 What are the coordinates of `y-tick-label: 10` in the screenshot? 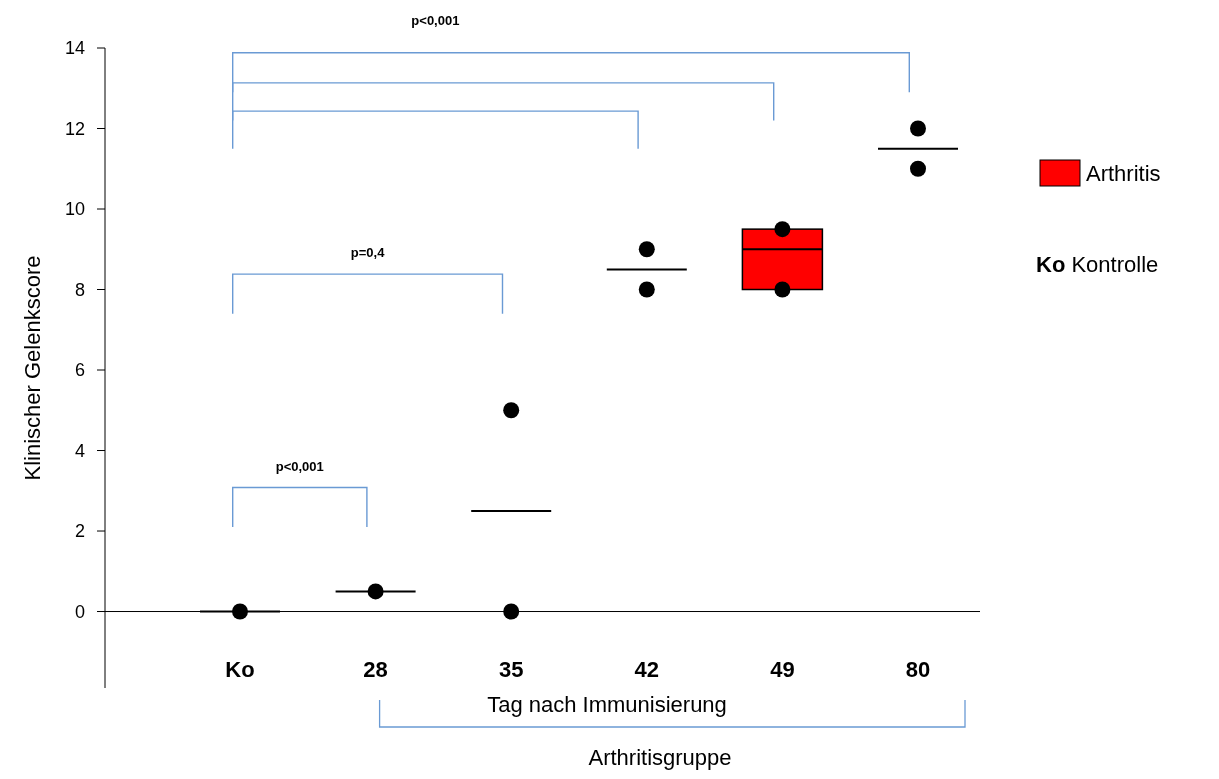 It's located at (74, 209).